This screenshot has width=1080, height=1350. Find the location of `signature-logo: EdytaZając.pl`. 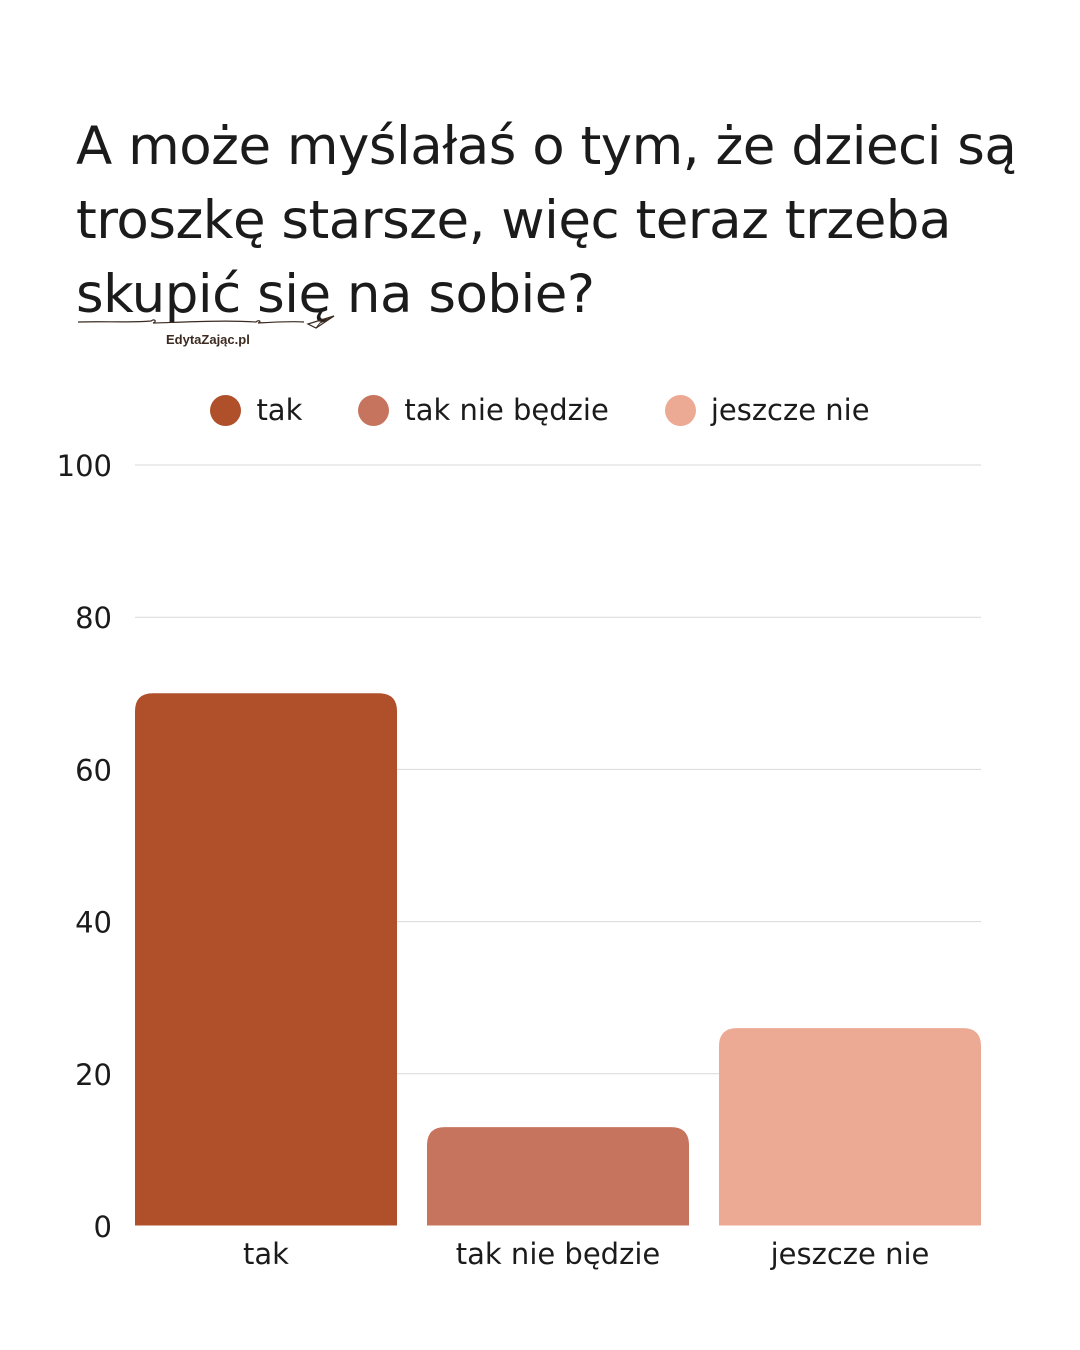

signature-logo: EdytaZając.pl is located at coordinates (207, 332).